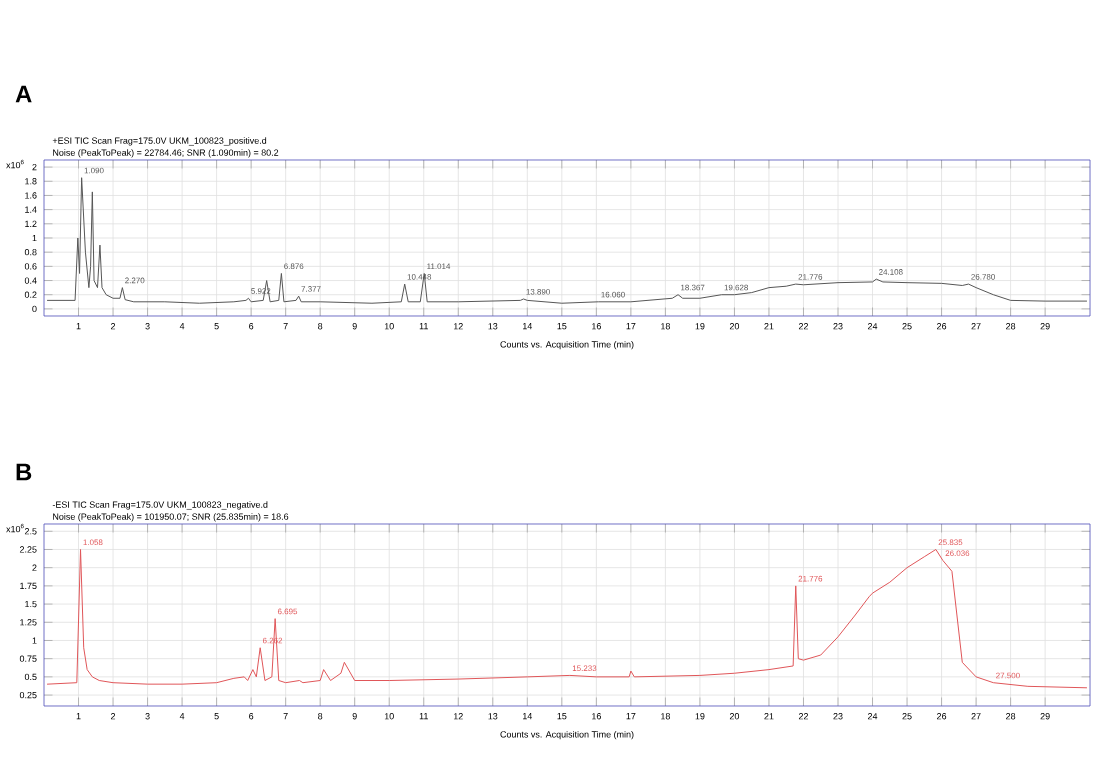  Describe the element at coordinates (23, 94) in the screenshot. I see `chart-title: A` at that location.